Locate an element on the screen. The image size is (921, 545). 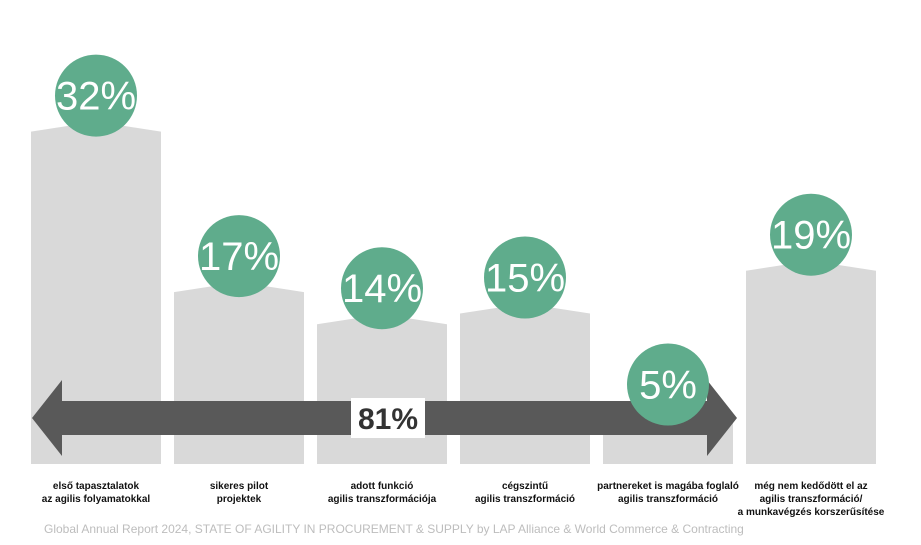
span-arrow: 81% is located at coordinates (384, 418).